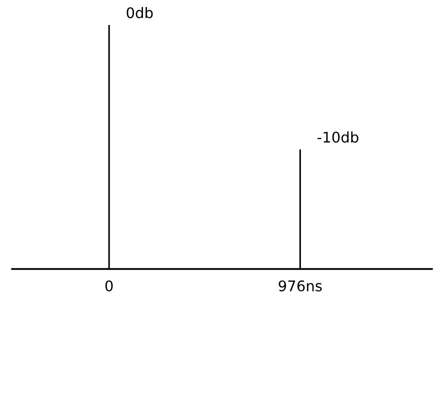 The width and height of the screenshot is (435, 400). I want to click on x-tick-label: 0, so click(109, 286).